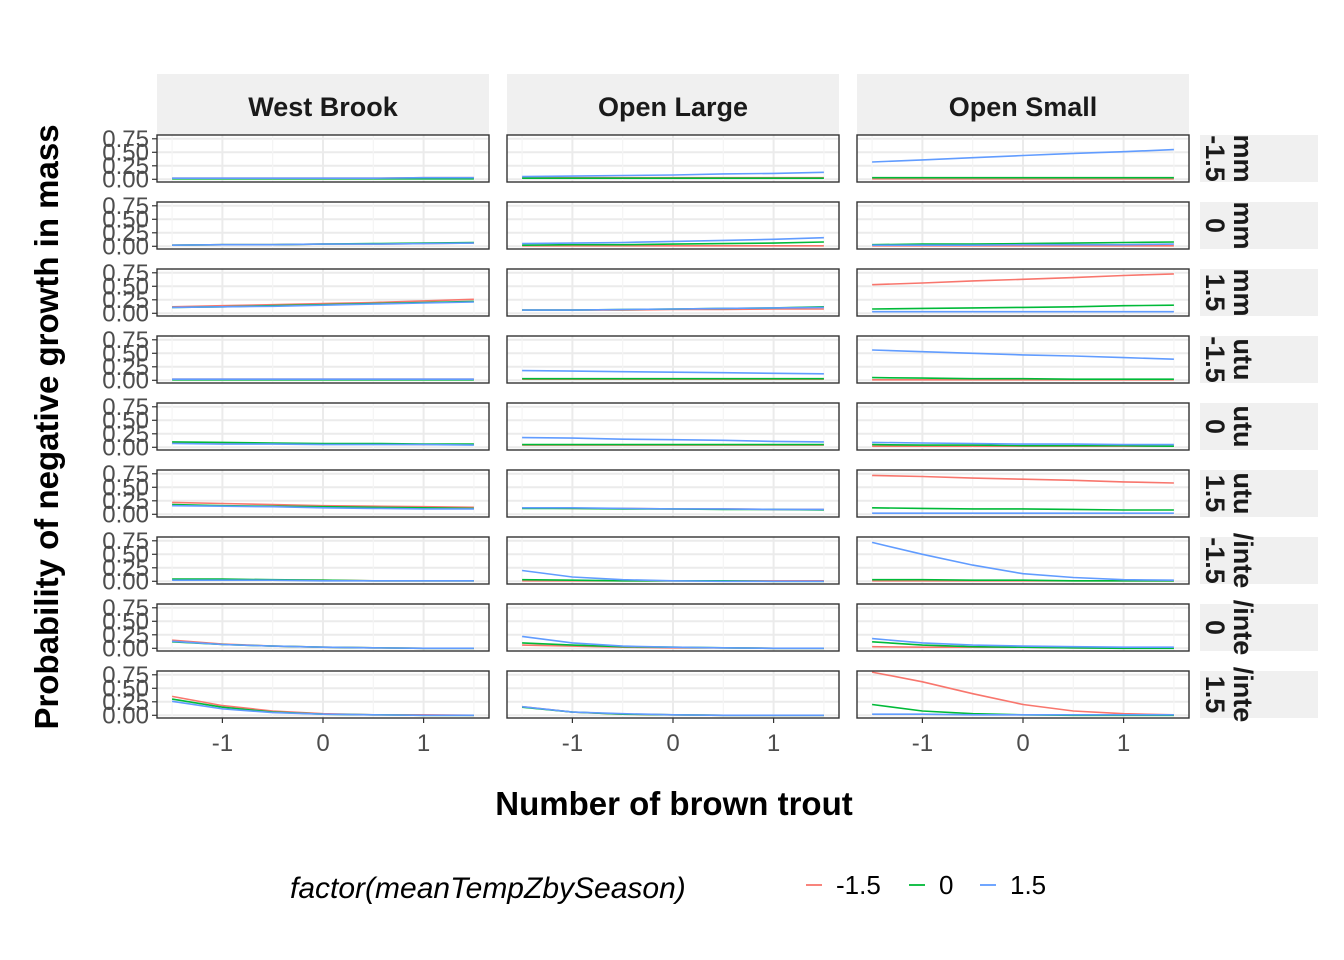  I want to click on x-axis-title: Number of brown trout, so click(673, 803).